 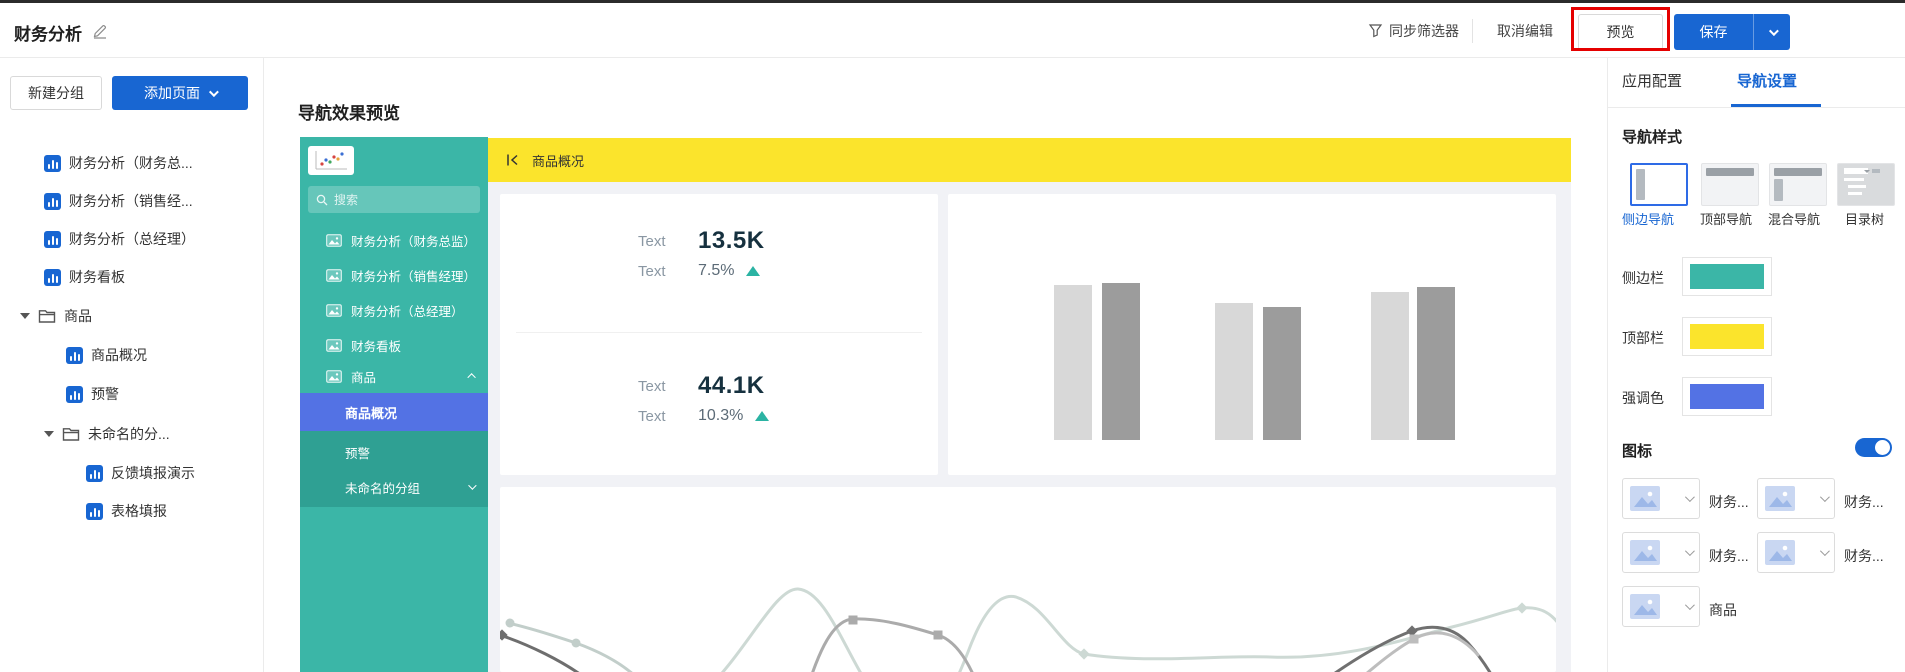 What do you see at coordinates (1726, 219) in the screenshot?
I see `style-label-top-nav: 顶部导航` at bounding box center [1726, 219].